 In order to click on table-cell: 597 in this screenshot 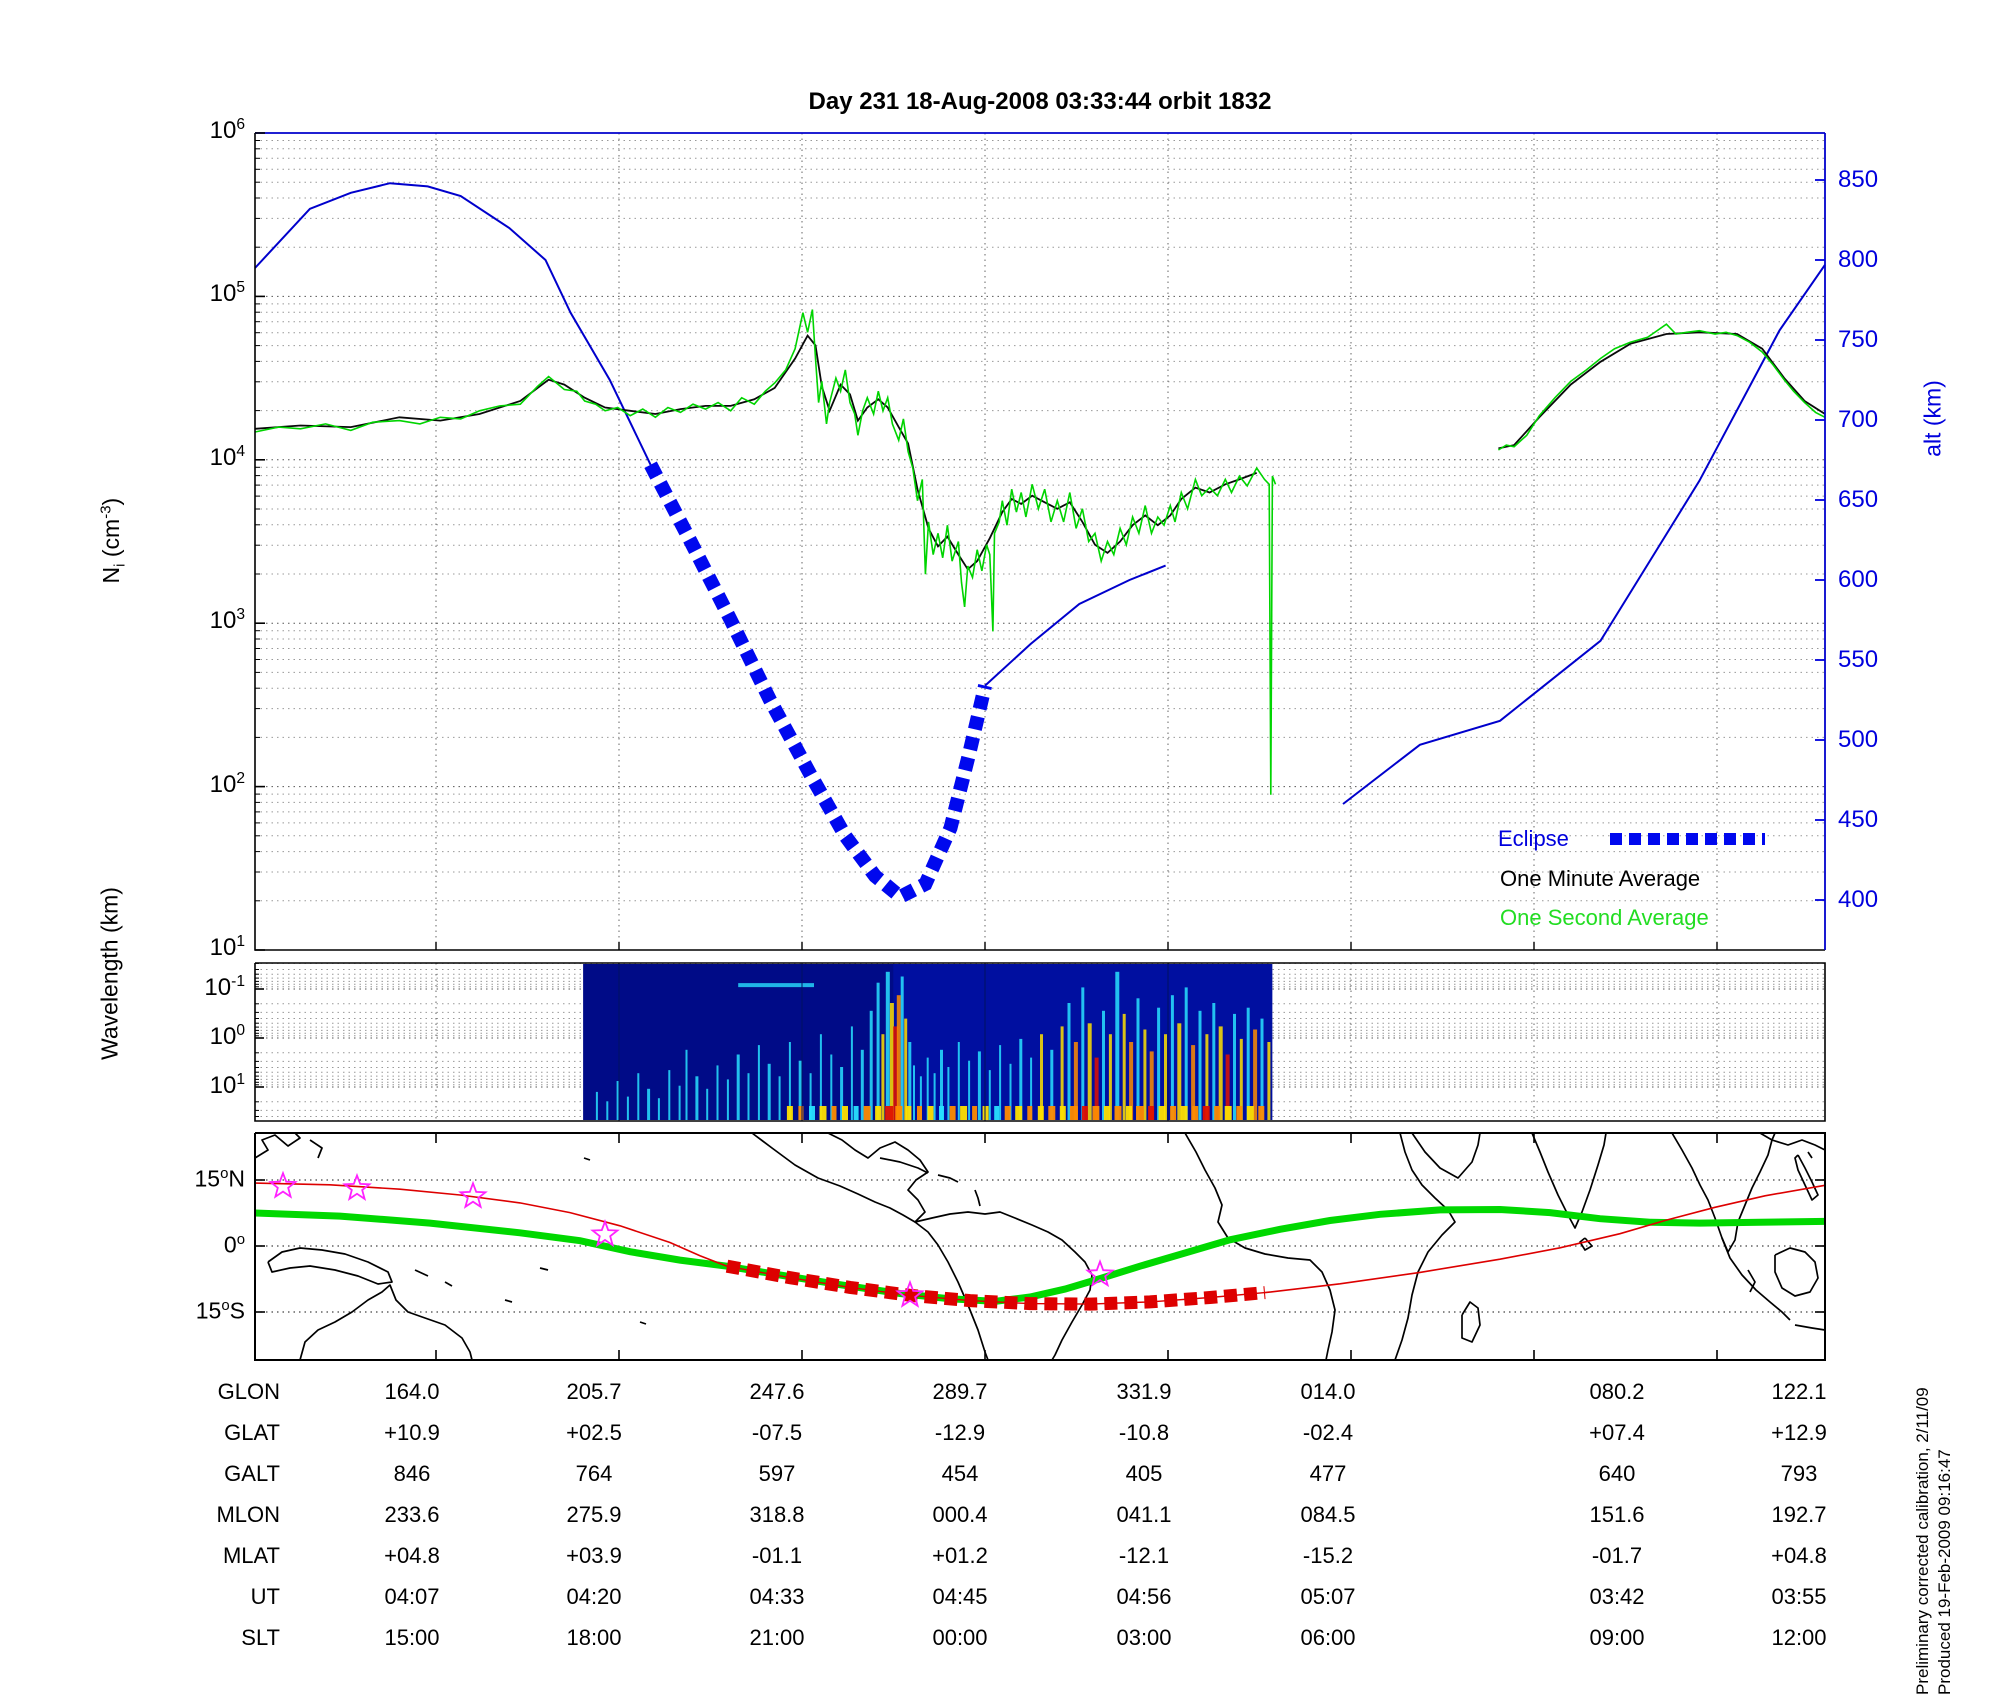, I will do `click(777, 1473)`.